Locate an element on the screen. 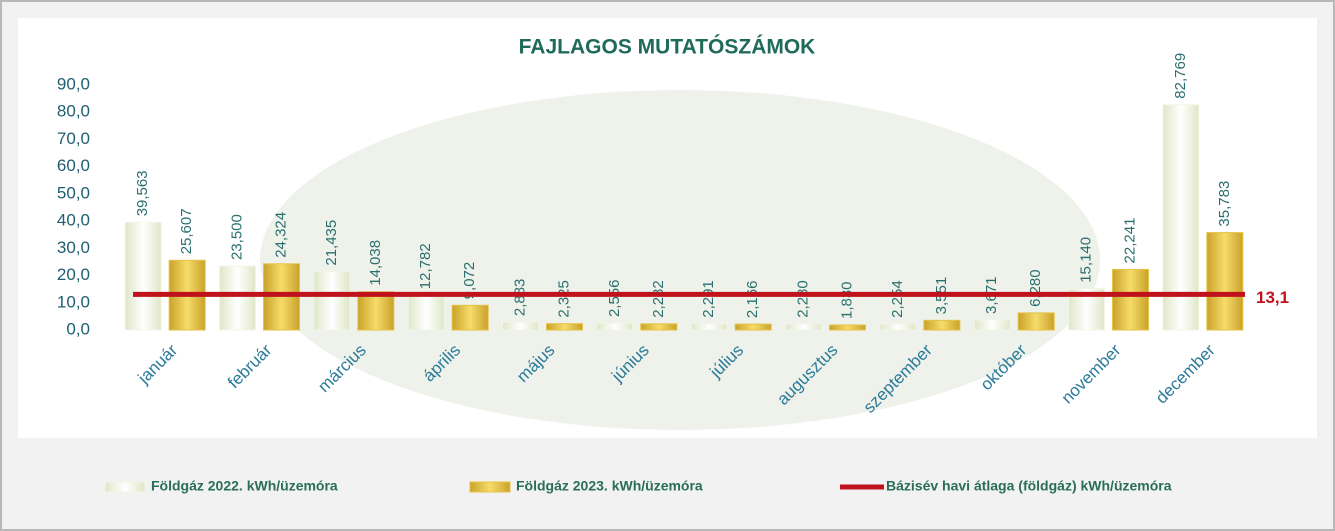 The image size is (1335, 531). y-tick-label: 20,0 is located at coordinates (73, 274).